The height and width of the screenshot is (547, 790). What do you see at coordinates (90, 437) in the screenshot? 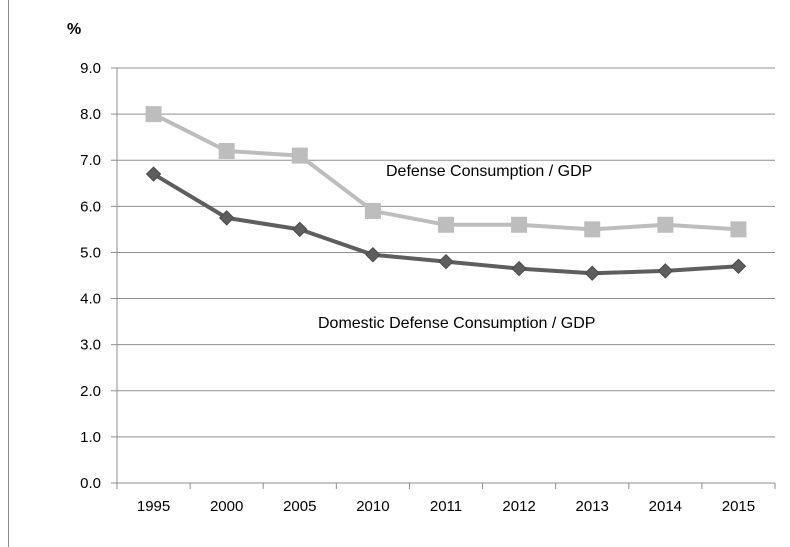
I see `y-tick-label: 1.0` at bounding box center [90, 437].